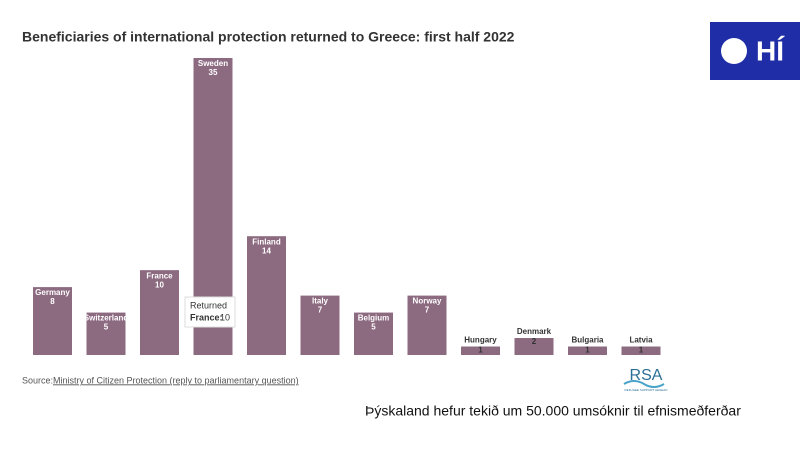 This screenshot has width=800, height=450. Describe the element at coordinates (159, 275) in the screenshot. I see `bar-category-label: France` at that location.